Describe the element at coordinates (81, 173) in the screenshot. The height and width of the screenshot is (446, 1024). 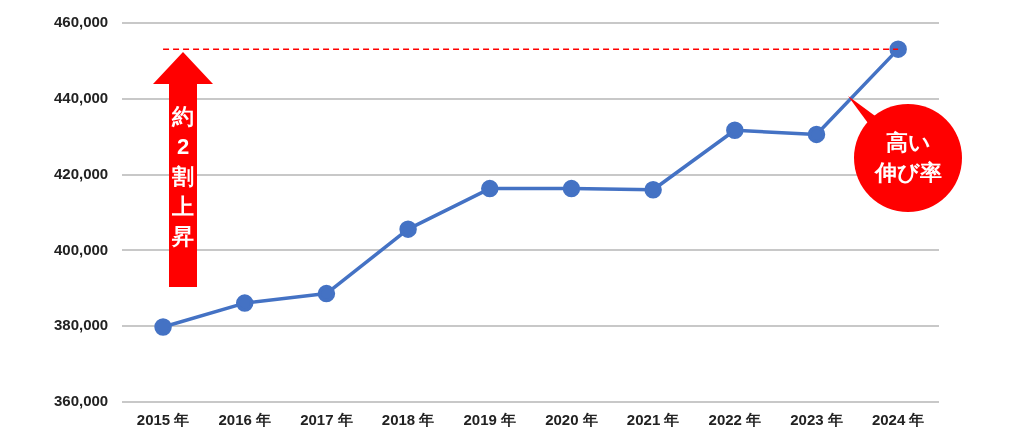
I see `y-tick-label: 420,000` at that location.